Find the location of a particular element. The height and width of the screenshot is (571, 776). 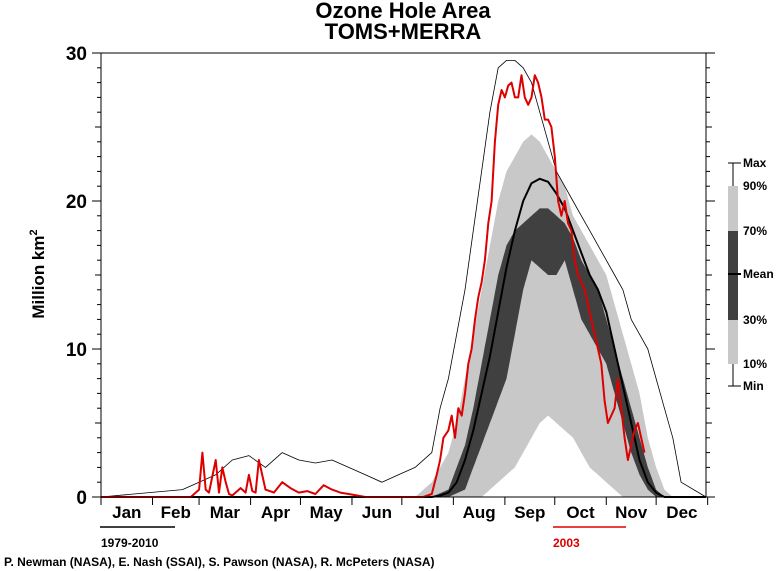

x-tick-label: Jan is located at coordinates (126, 512).